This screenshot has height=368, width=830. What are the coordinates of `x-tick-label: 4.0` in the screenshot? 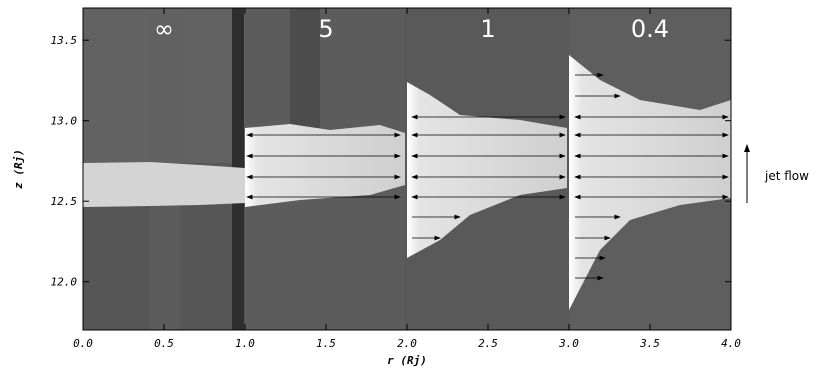 It's located at (731, 343).